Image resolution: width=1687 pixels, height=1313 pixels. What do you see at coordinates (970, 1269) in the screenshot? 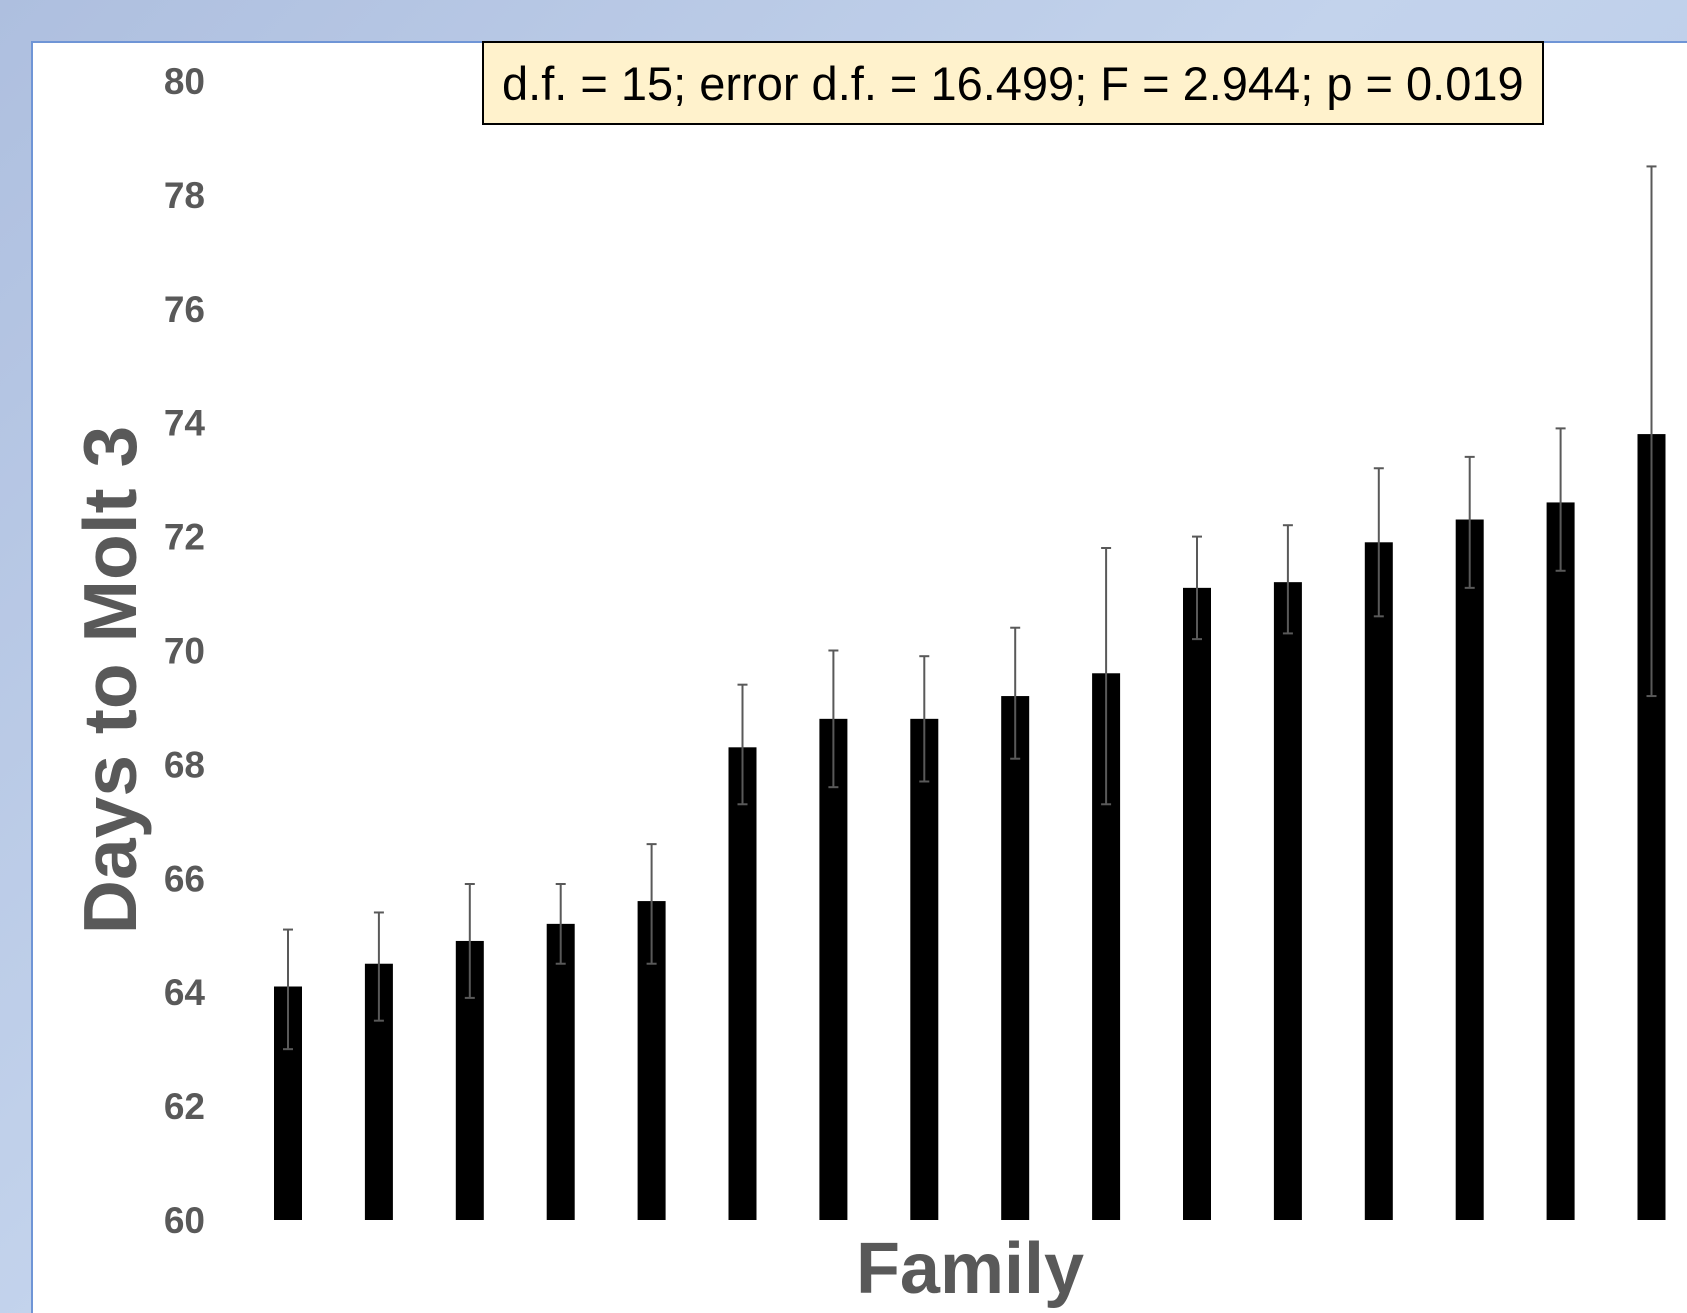
I see `x-axis-title: Family` at bounding box center [970, 1269].